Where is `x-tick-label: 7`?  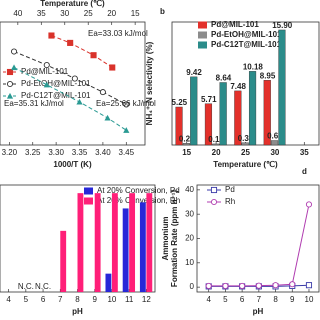 x-tick-label: 7 is located at coordinates (60, 299).